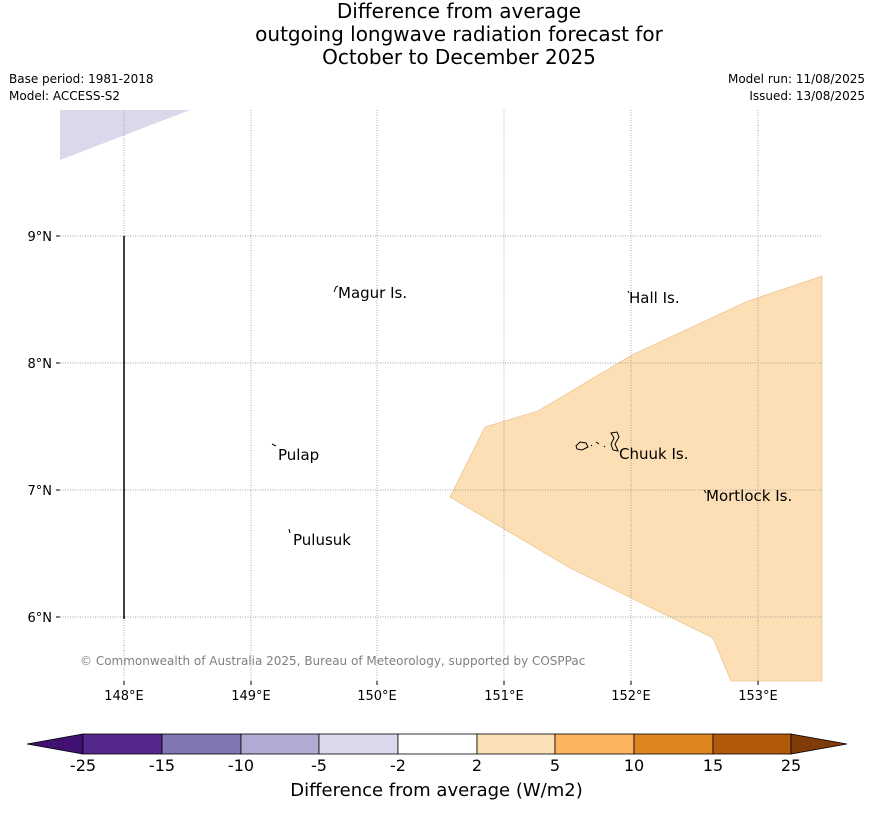 The width and height of the screenshot is (873, 816). I want to click on colorbar-tick-label: -2, so click(398, 765).